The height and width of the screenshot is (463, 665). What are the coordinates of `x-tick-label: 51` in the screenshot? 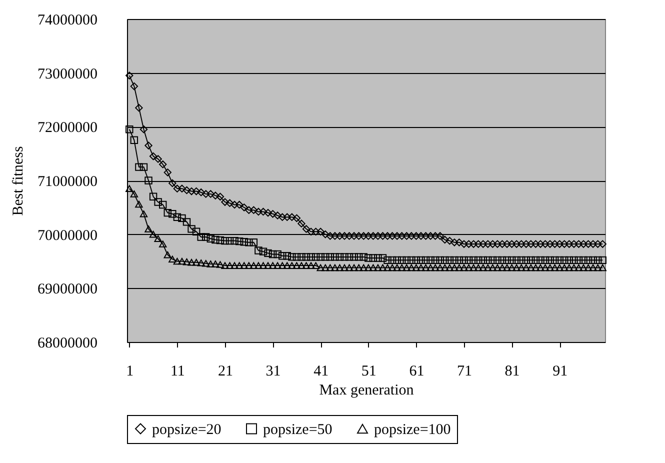 It's located at (368, 372).